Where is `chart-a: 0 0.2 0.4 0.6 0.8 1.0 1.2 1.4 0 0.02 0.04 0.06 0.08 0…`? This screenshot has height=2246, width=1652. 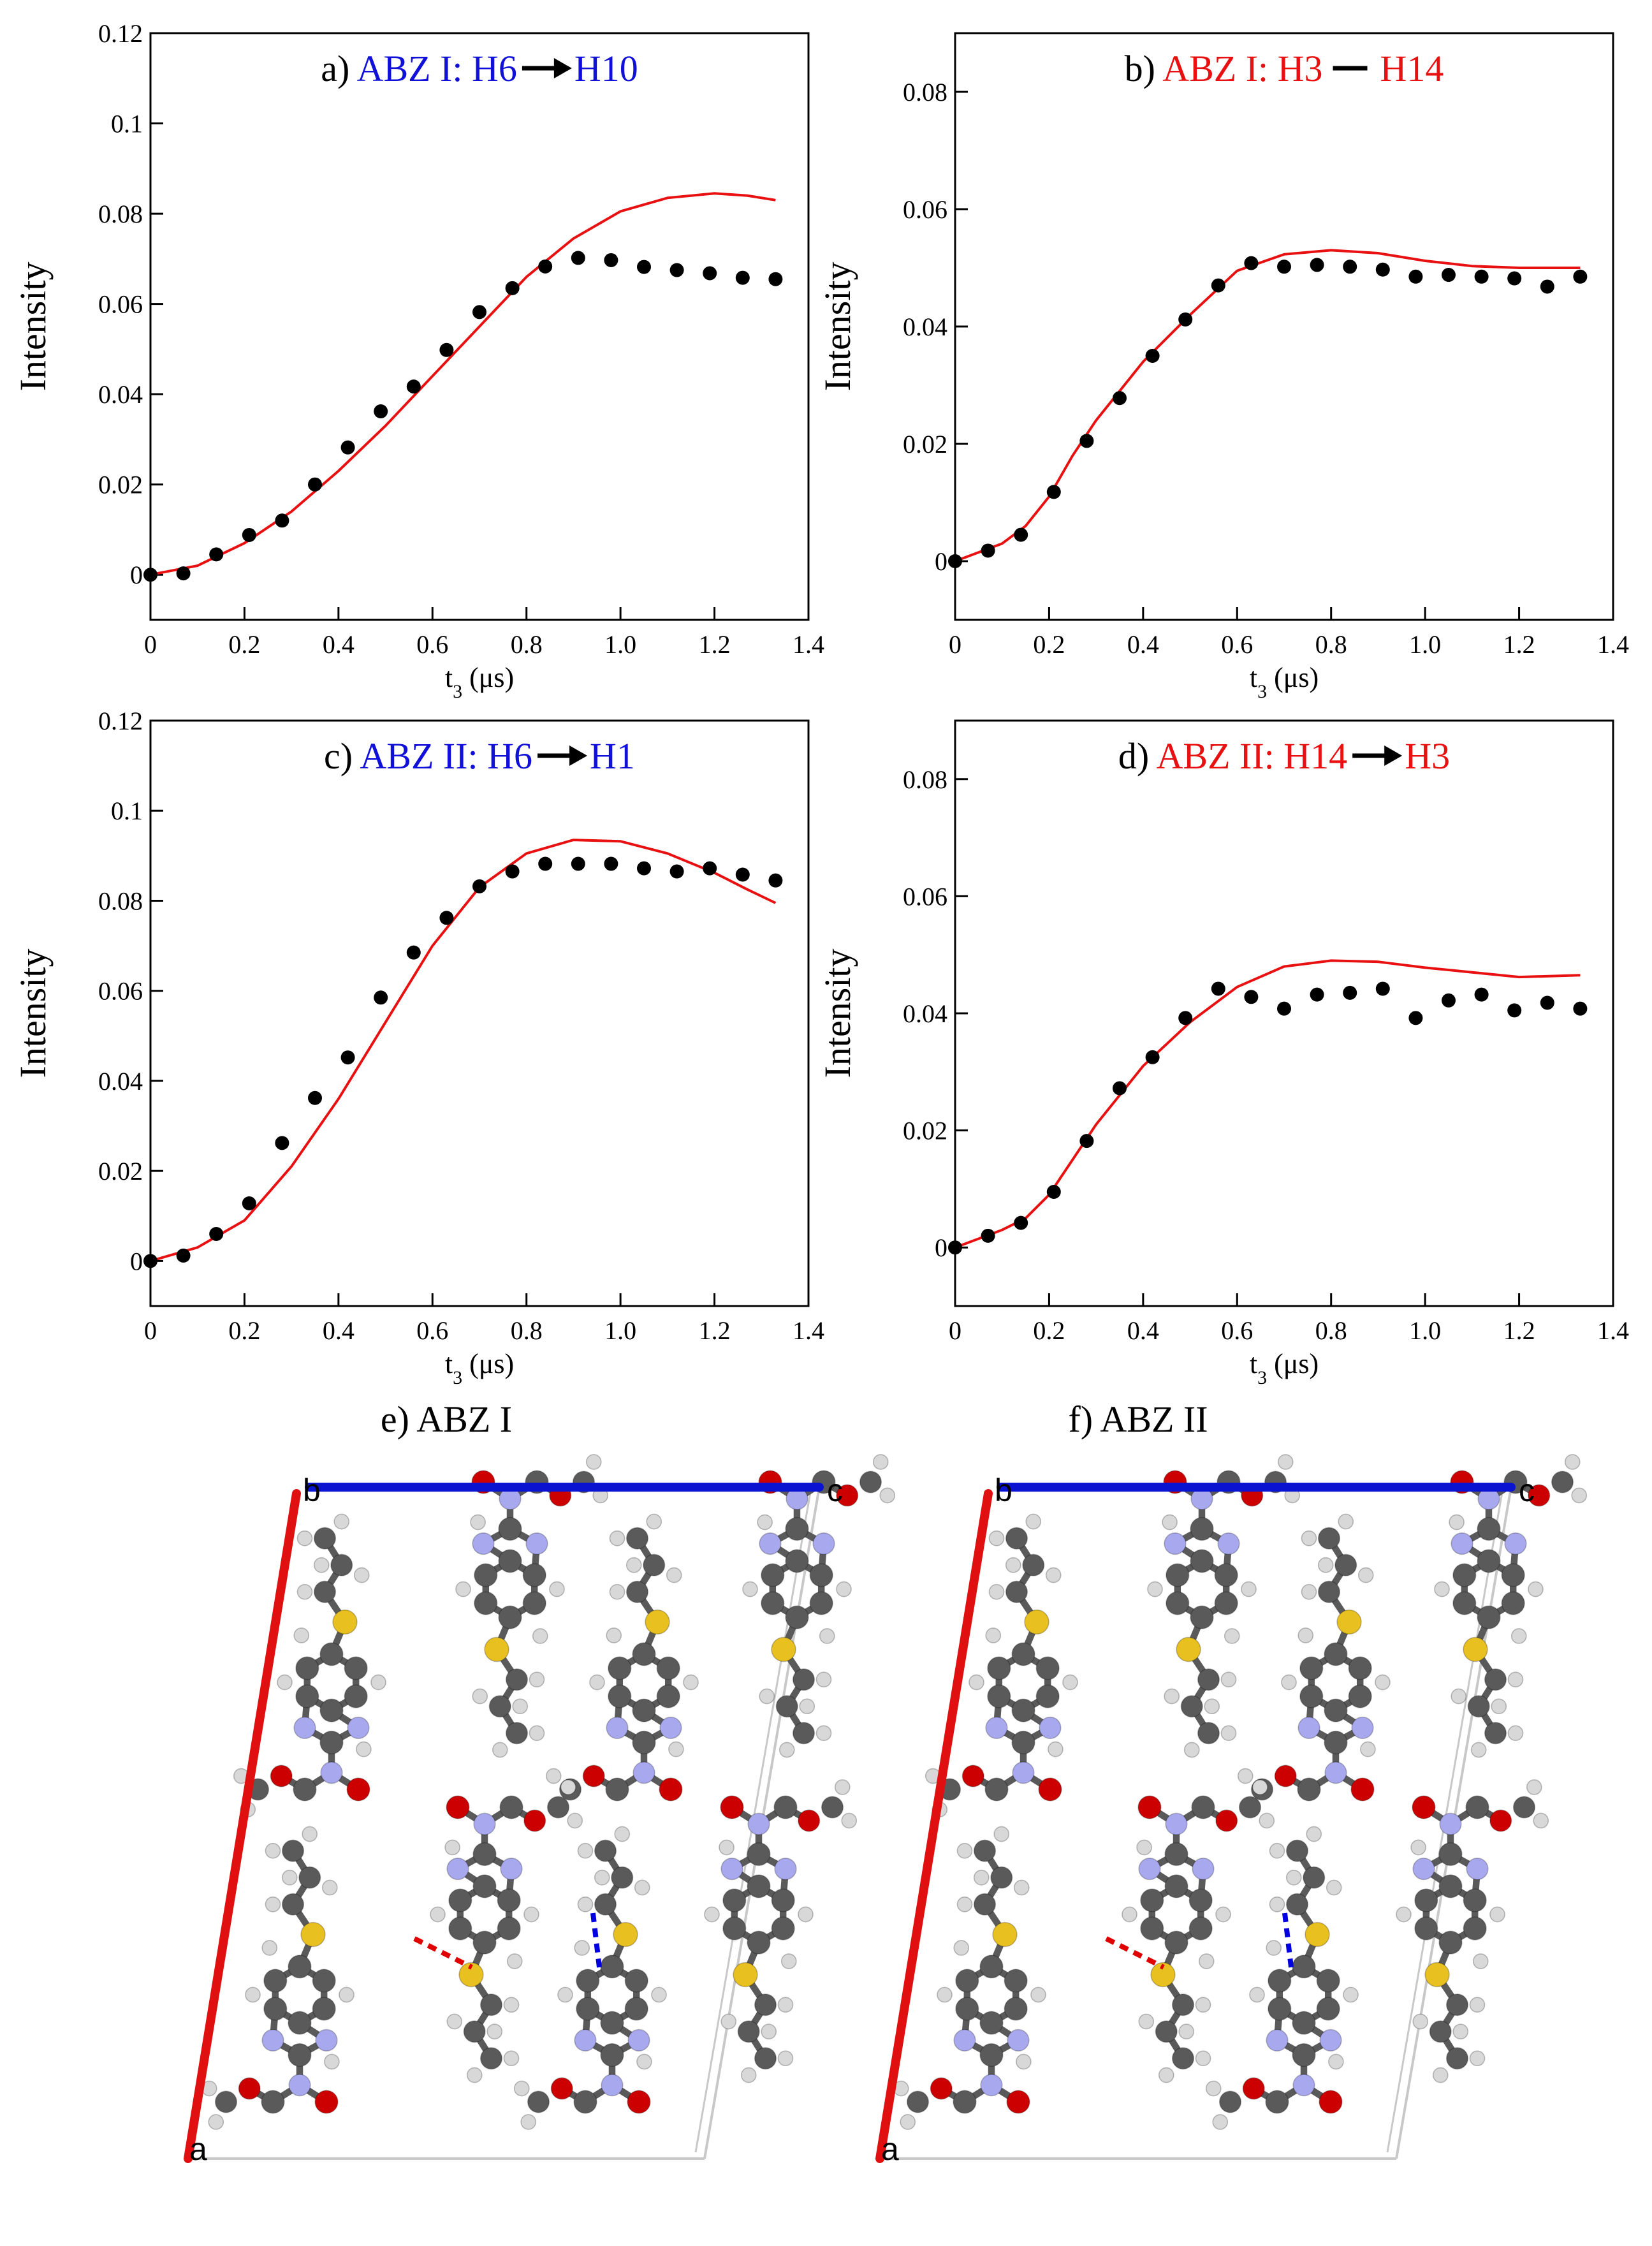
chart-a: 0 0.2 0.4 0.6 0.8 1.0 1.2 1.4 0 0.02 0.04 0.06 0.08 0… is located at coordinates (418, 361).